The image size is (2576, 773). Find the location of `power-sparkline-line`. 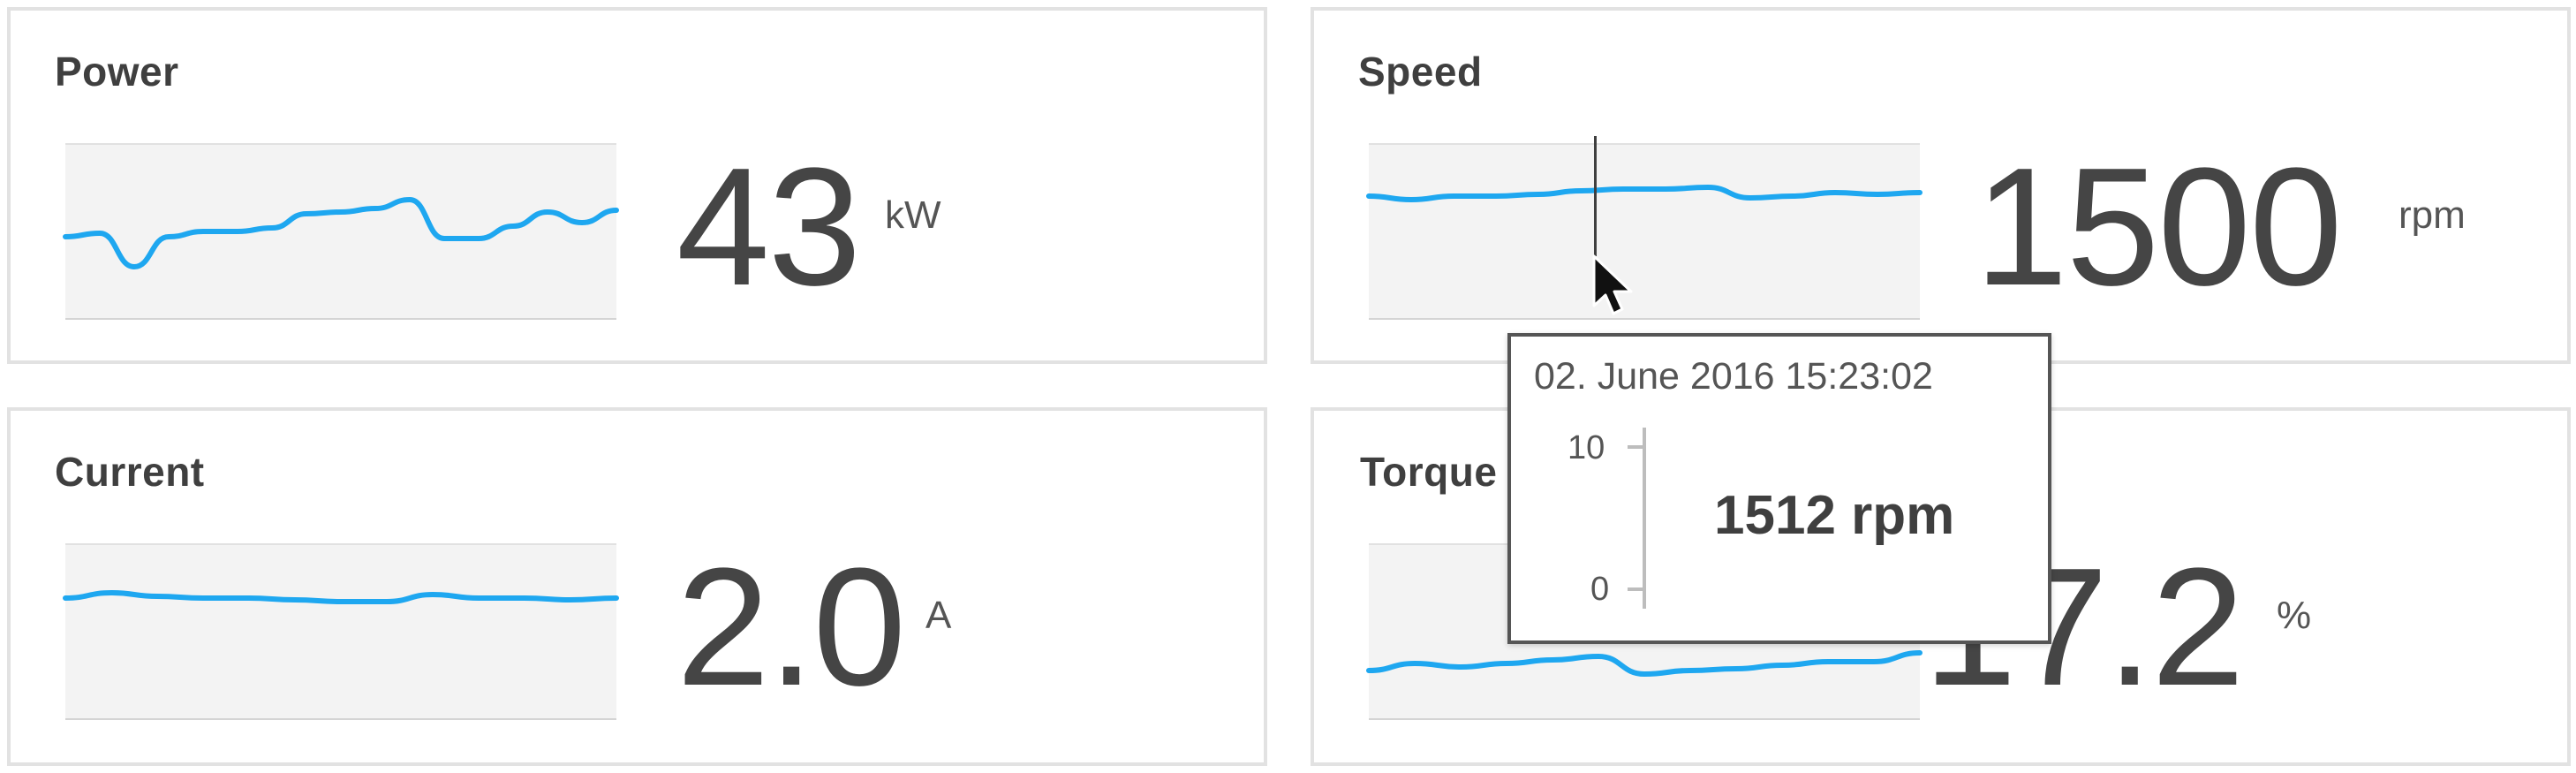

power-sparkline-line is located at coordinates (341, 233).